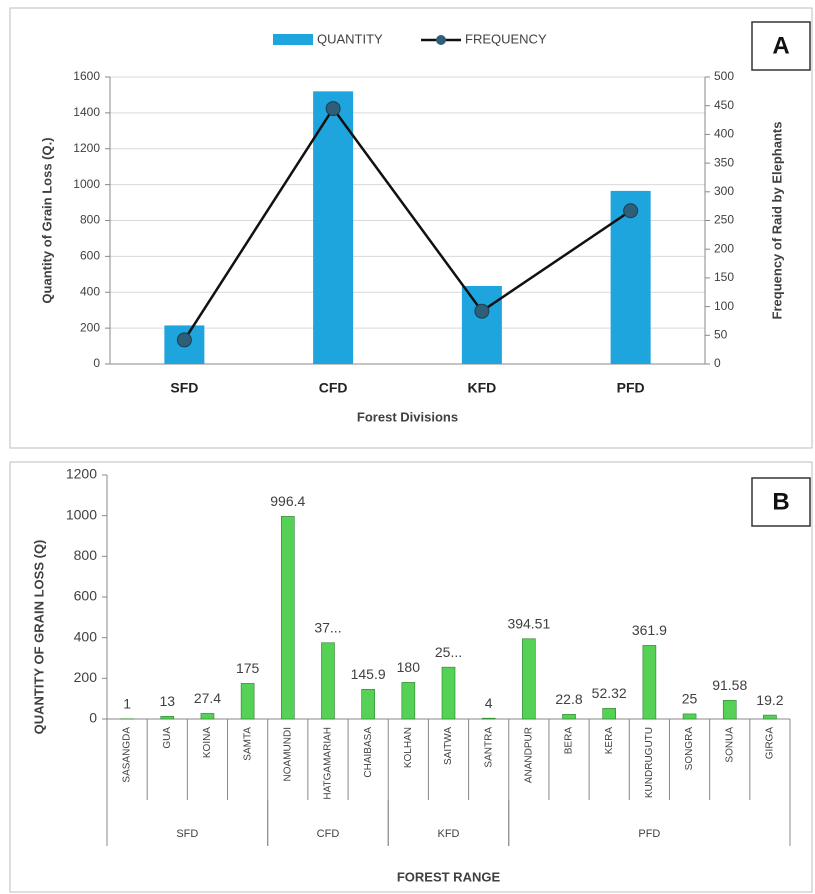 The image size is (815, 894). I want to click on x-tick-label: SAMTA, so click(247, 744).